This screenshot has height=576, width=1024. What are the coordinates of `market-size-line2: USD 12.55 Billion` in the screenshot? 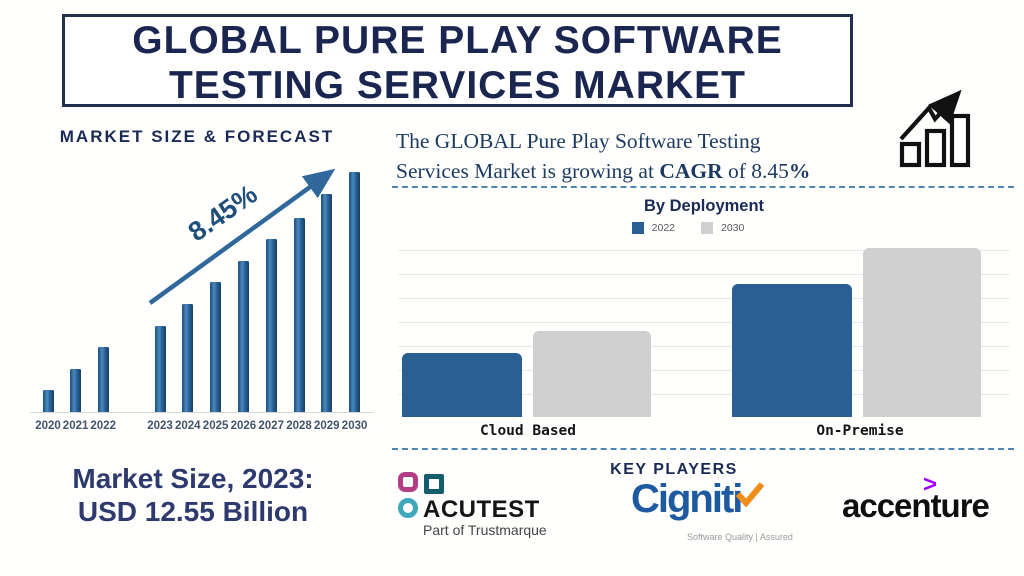 It's located at (193, 511).